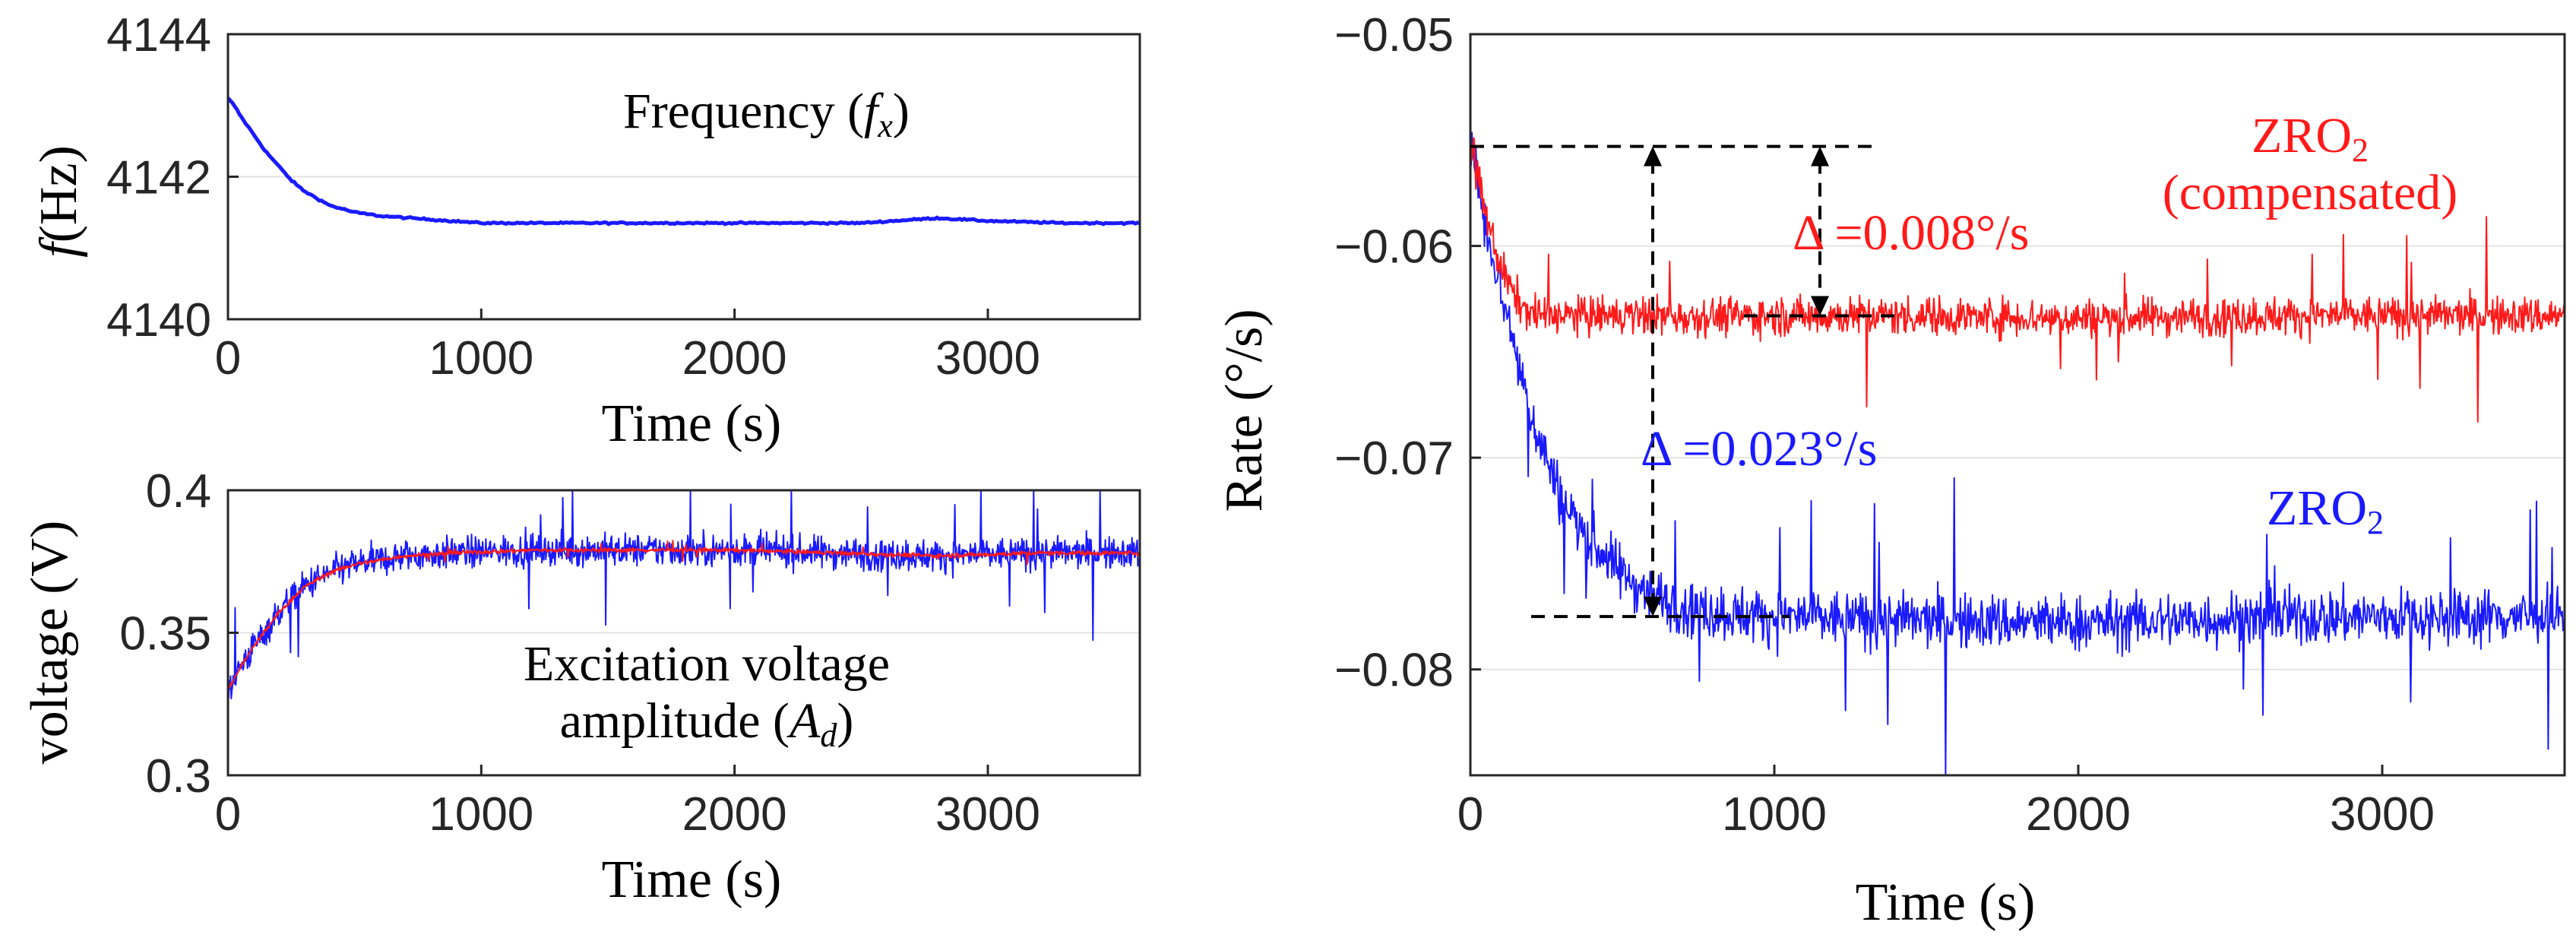 The height and width of the screenshot is (941, 2576). What do you see at coordinates (1394, 35) in the screenshot?
I see `rate-ytick-label-3: −0.05` at bounding box center [1394, 35].